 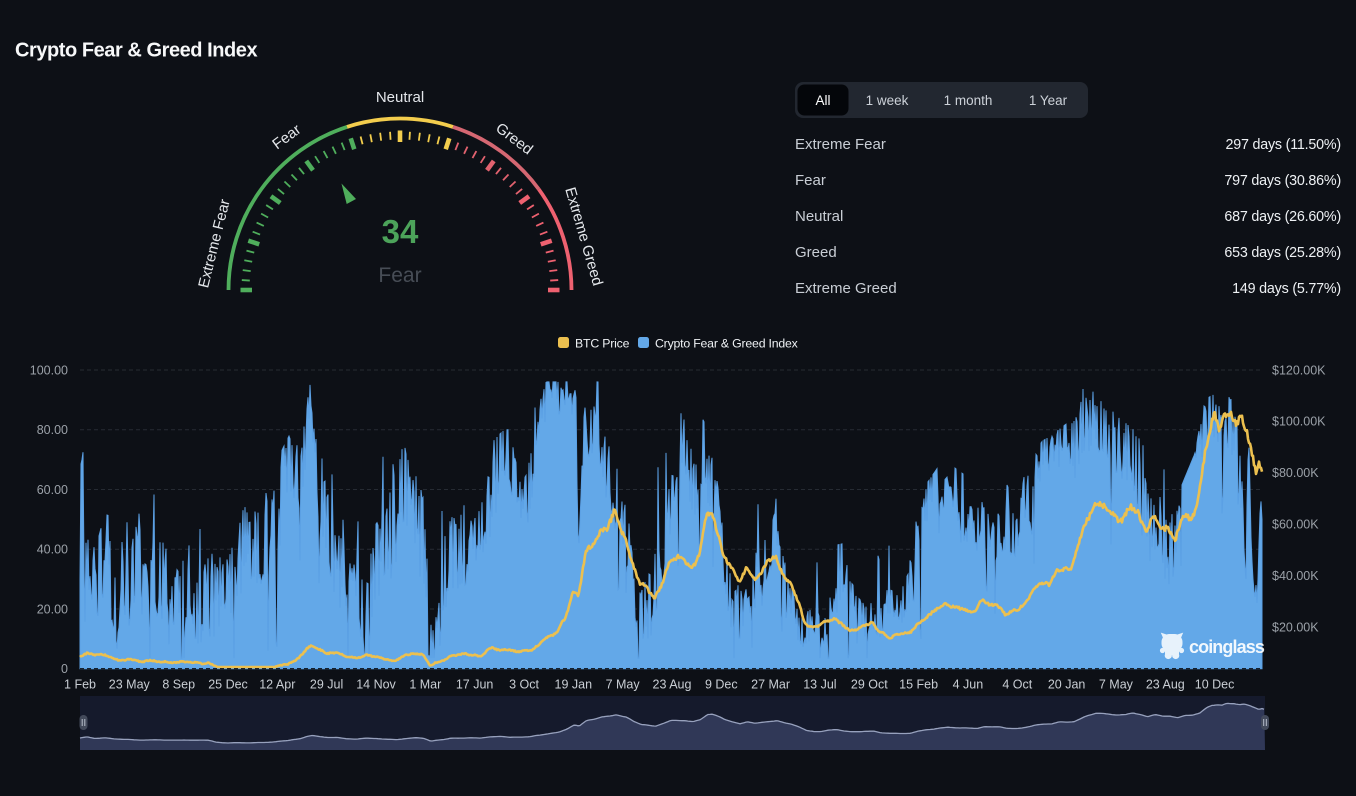 What do you see at coordinates (524, 685) in the screenshot?
I see `svg-text: 3 Oct` at bounding box center [524, 685].